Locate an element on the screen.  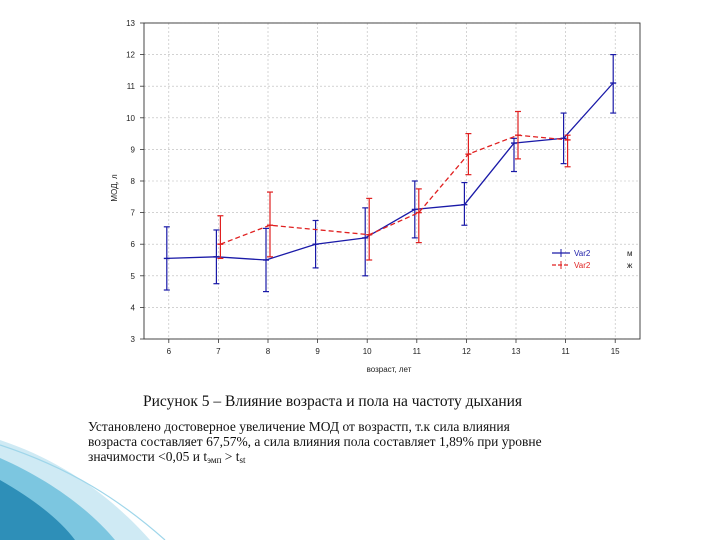
y-tick-label: 6 is located at coordinates (133, 244).